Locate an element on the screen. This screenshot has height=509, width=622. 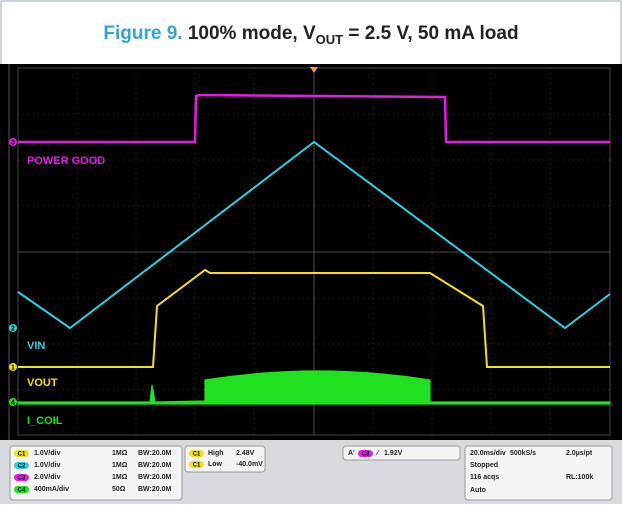
trigger-position is located at coordinates (314, 70).